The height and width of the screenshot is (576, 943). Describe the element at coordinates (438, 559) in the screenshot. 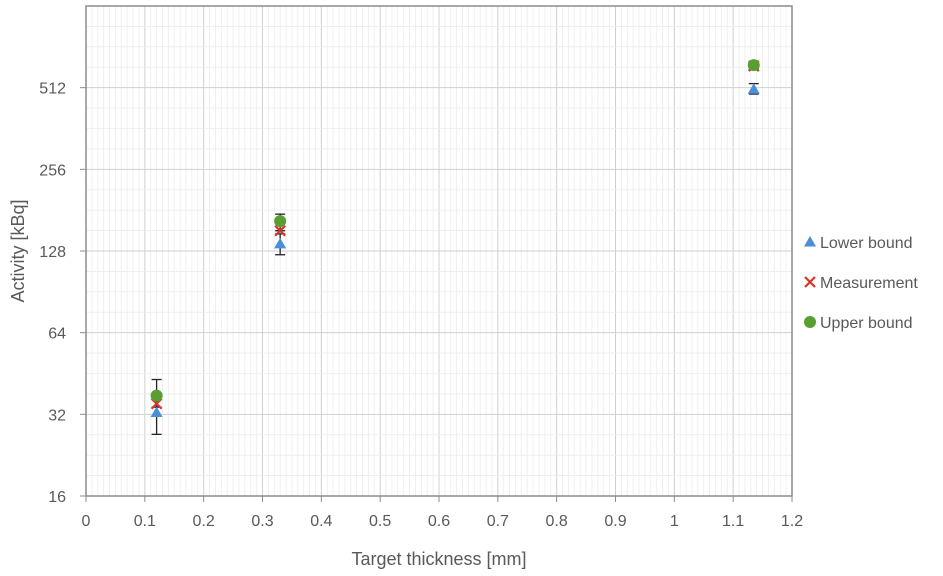

I see `x-axis-title: Target thickness [mm]` at that location.